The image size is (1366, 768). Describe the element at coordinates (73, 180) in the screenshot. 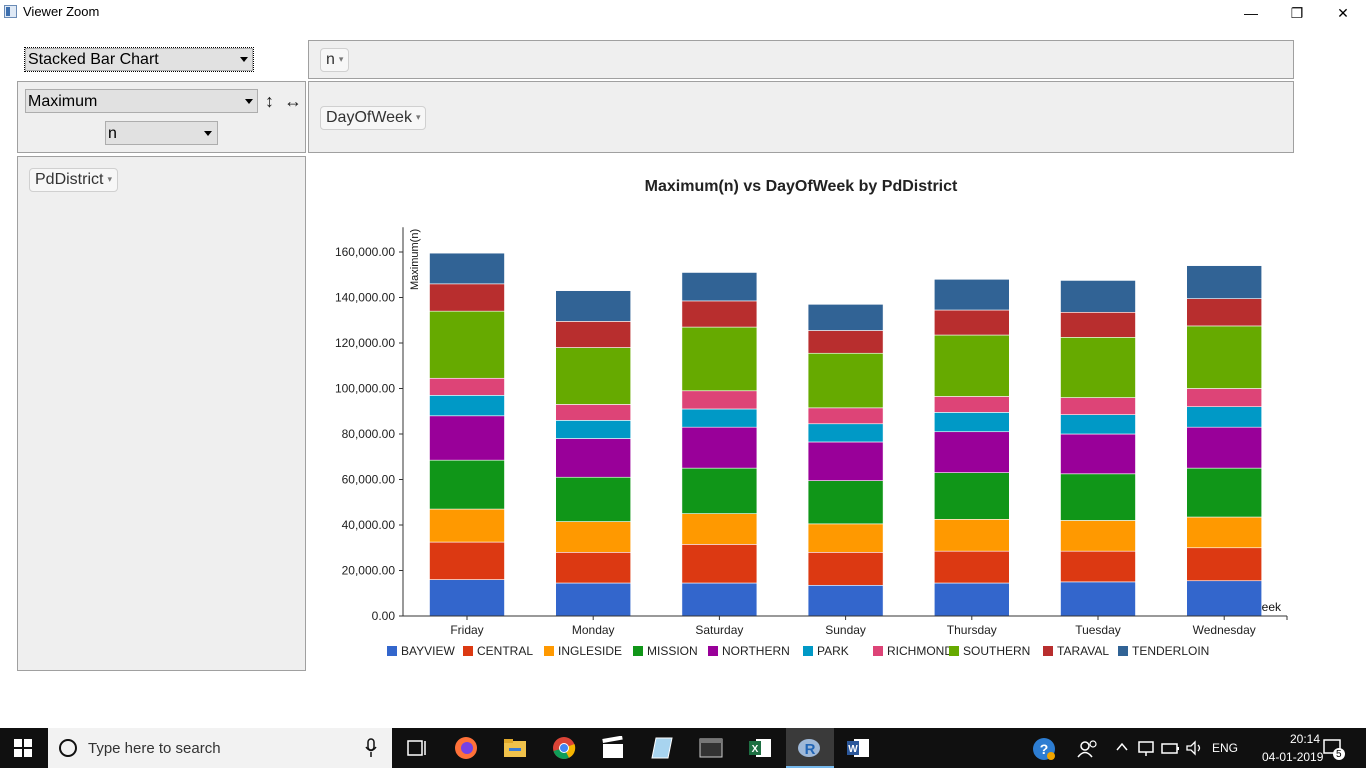

I see `row-field-pill: PdDistrict ▾` at that location.